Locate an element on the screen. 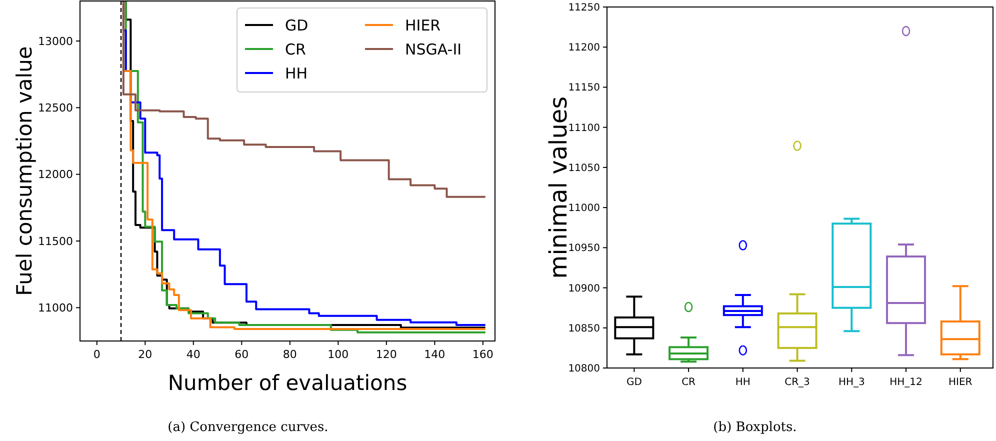 The height and width of the screenshot is (441, 996). y-tick-label: 11250 is located at coordinates (584, 8).